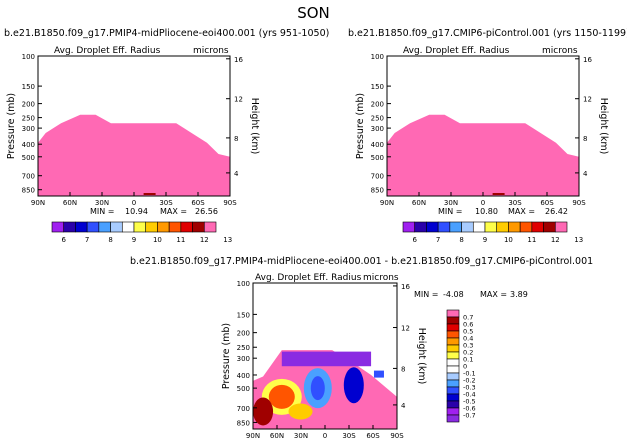  I want to click on panel-2-y2tick-label: 4, so click(585, 174).